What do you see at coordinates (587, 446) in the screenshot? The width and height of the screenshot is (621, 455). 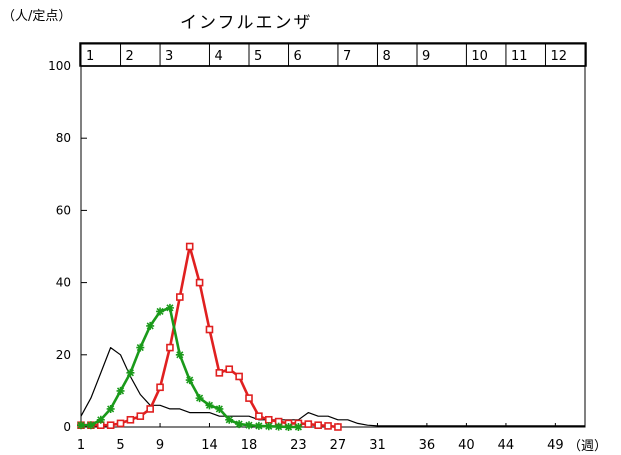 I see `x-axis-unit-label: （週）` at bounding box center [587, 446].